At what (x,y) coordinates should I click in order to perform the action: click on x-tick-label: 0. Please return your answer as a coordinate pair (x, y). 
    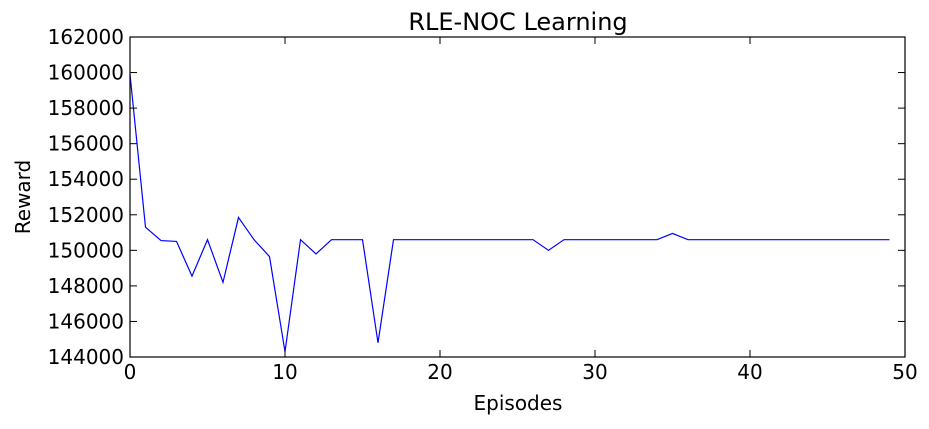
    Looking at the image, I should click on (130, 372).